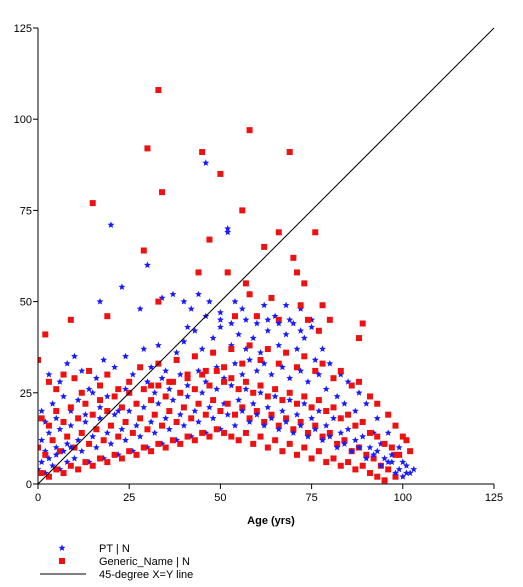 Image resolution: width=523 pixels, height=587 pixels. I want to click on x-tick-label: 50, so click(220, 498).